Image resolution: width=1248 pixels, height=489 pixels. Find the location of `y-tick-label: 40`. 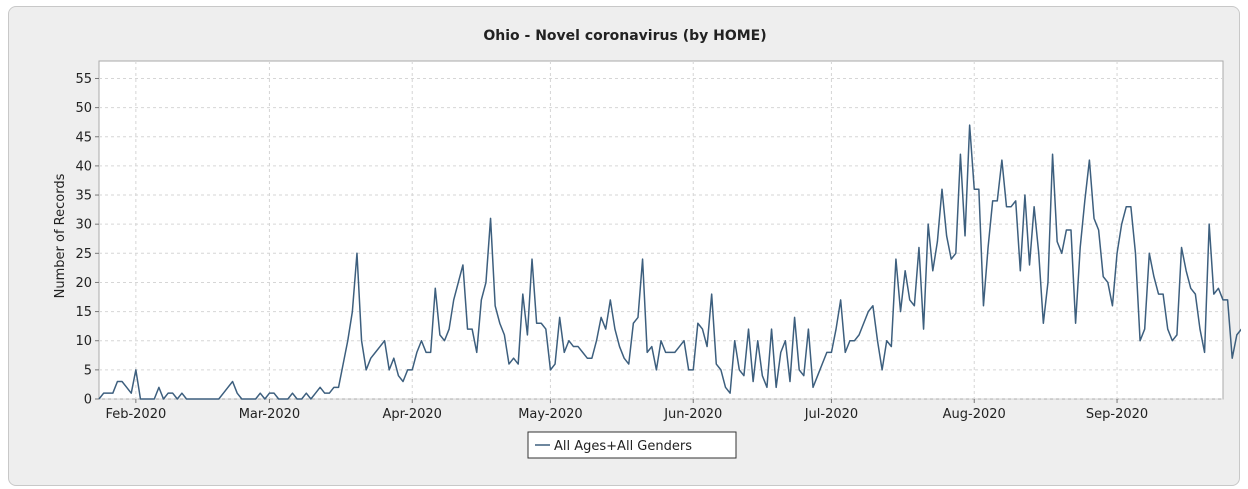

y-tick-label: 40 is located at coordinates (83, 166).